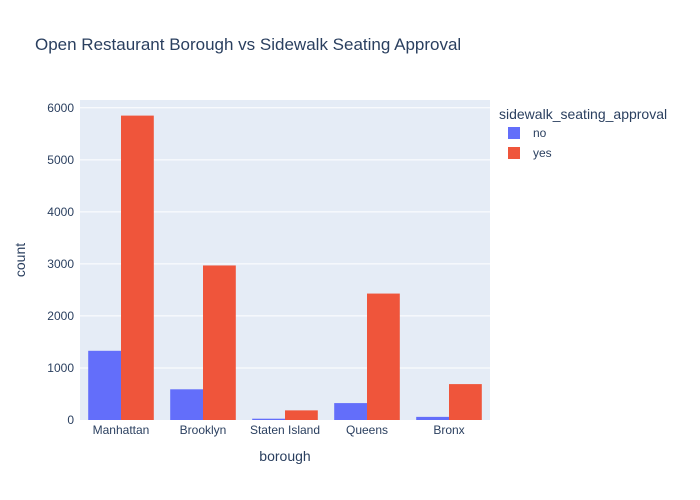 The height and width of the screenshot is (500, 700). What do you see at coordinates (121, 430) in the screenshot?
I see `x-tick-label: Manhattan` at bounding box center [121, 430].